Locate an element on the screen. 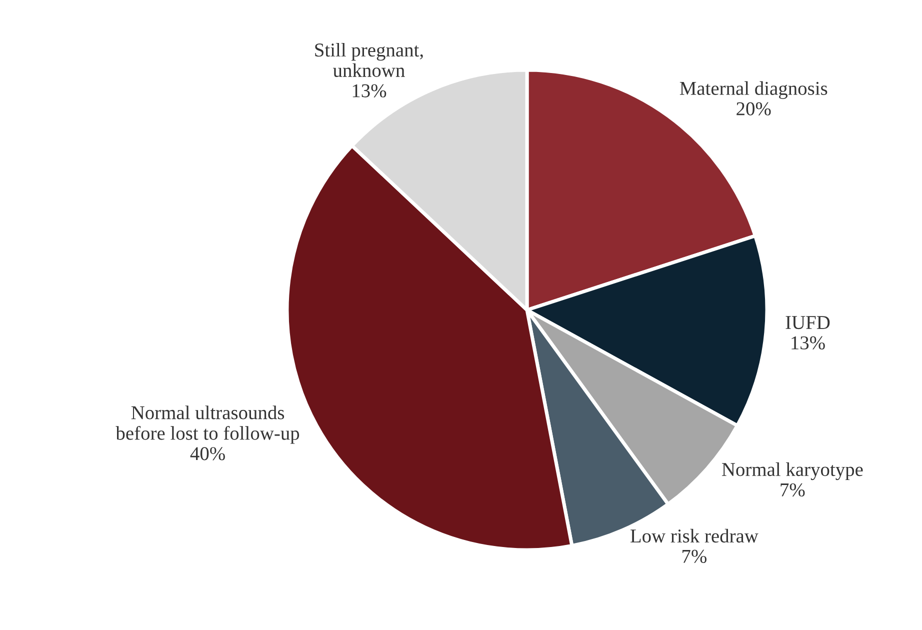 Image resolution: width=922 pixels, height=630 pixels. data-label: 20% is located at coordinates (753, 109).